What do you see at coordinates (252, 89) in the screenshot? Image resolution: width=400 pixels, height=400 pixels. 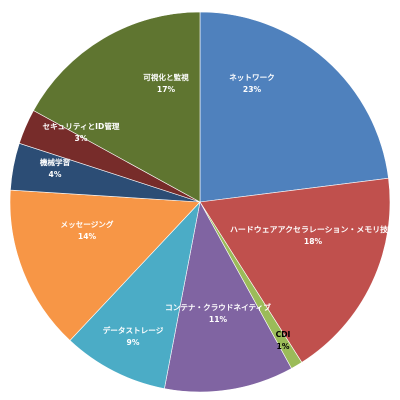 I see `slice-value-1: 23%` at bounding box center [252, 89].